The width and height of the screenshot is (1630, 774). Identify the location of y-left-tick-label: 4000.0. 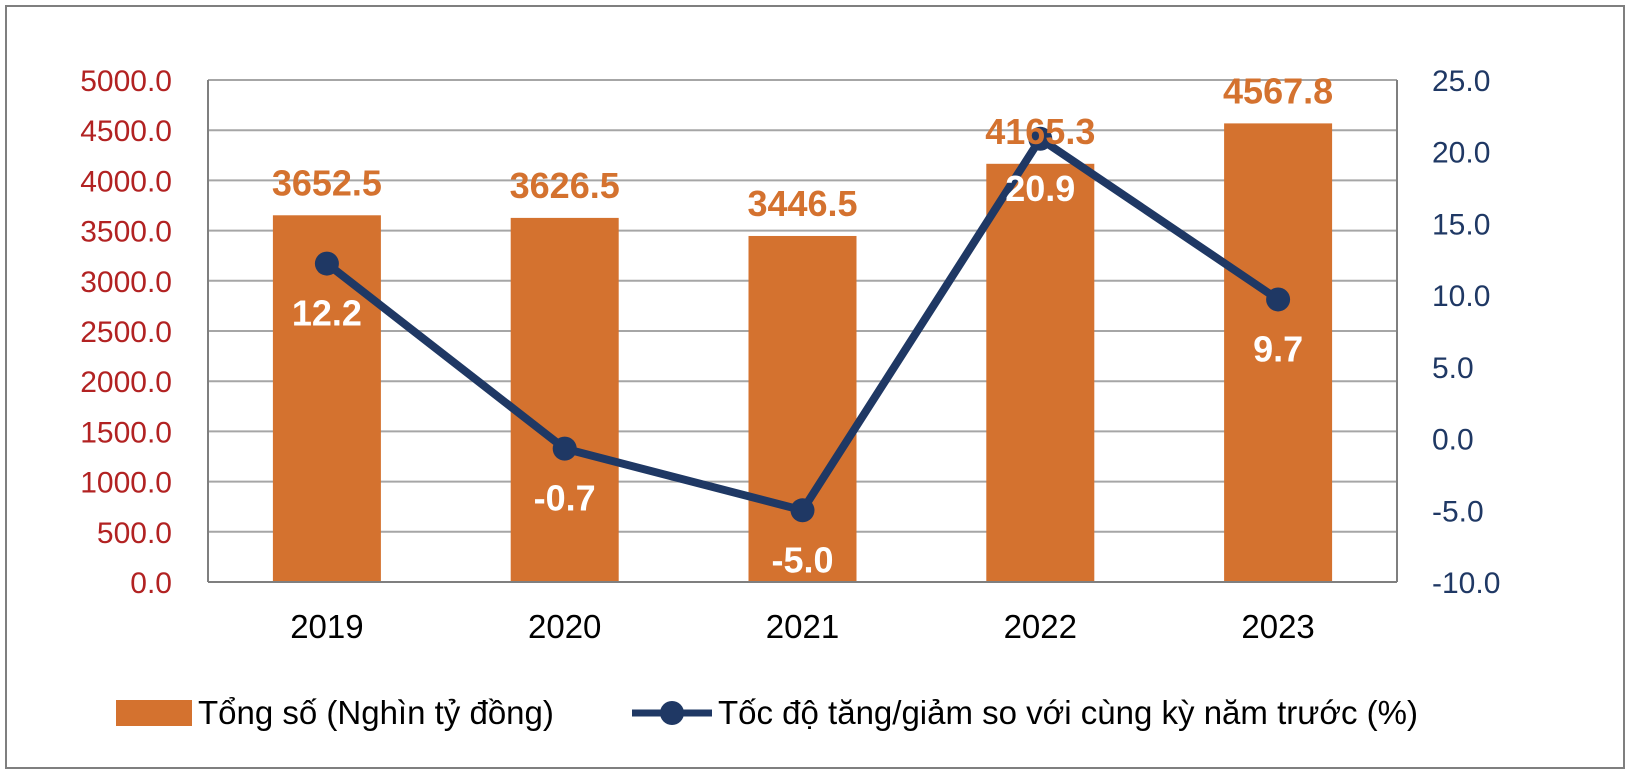
(126, 181).